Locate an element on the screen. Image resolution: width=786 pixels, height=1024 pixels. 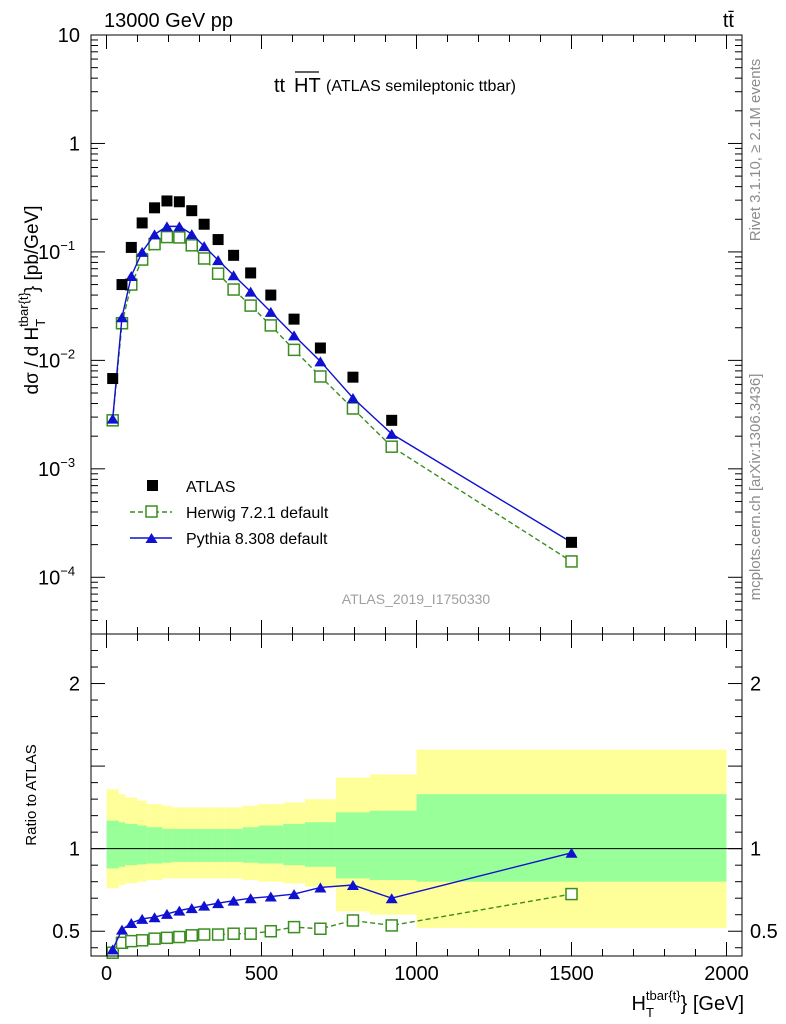
title-overline: HT is located at coordinates (307, 86).